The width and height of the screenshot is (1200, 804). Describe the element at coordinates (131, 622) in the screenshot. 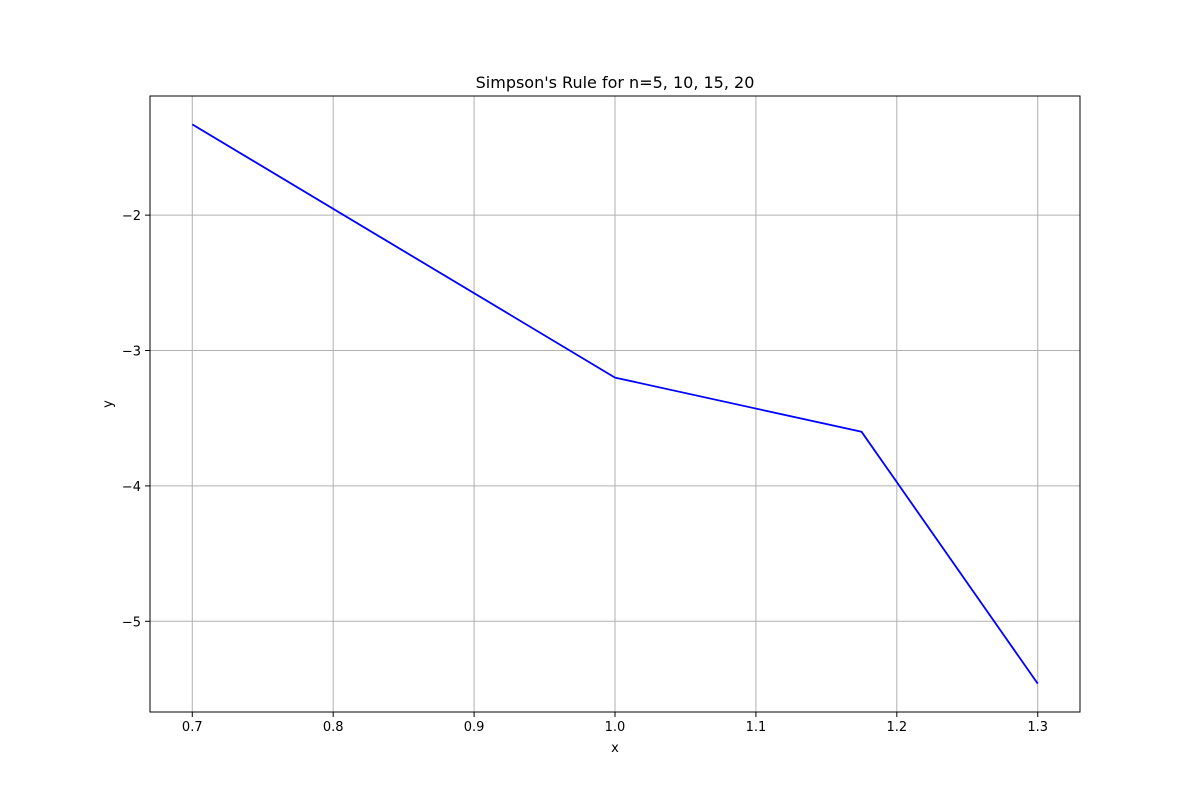

I see `y-tick-label: −5` at that location.